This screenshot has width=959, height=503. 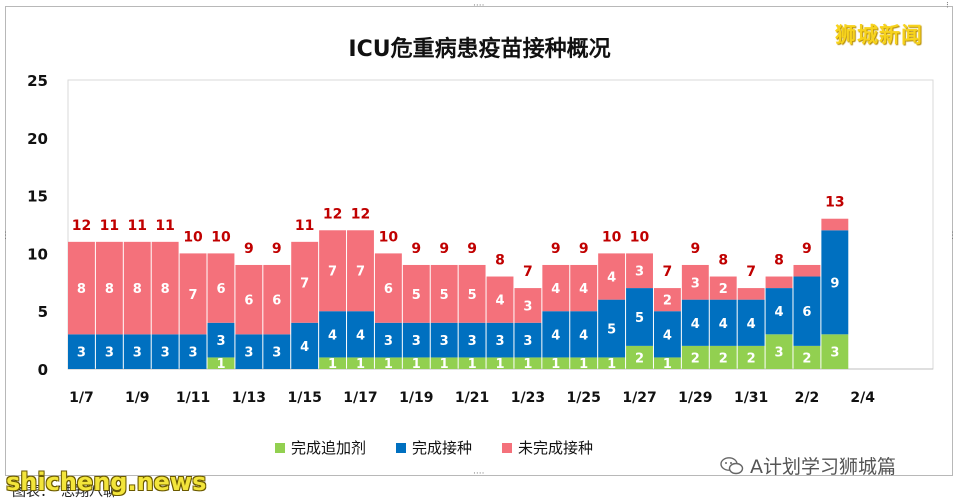 What do you see at coordinates (5, 236) in the screenshot?
I see `resize-handle-left: ⋮` at bounding box center [5, 236].